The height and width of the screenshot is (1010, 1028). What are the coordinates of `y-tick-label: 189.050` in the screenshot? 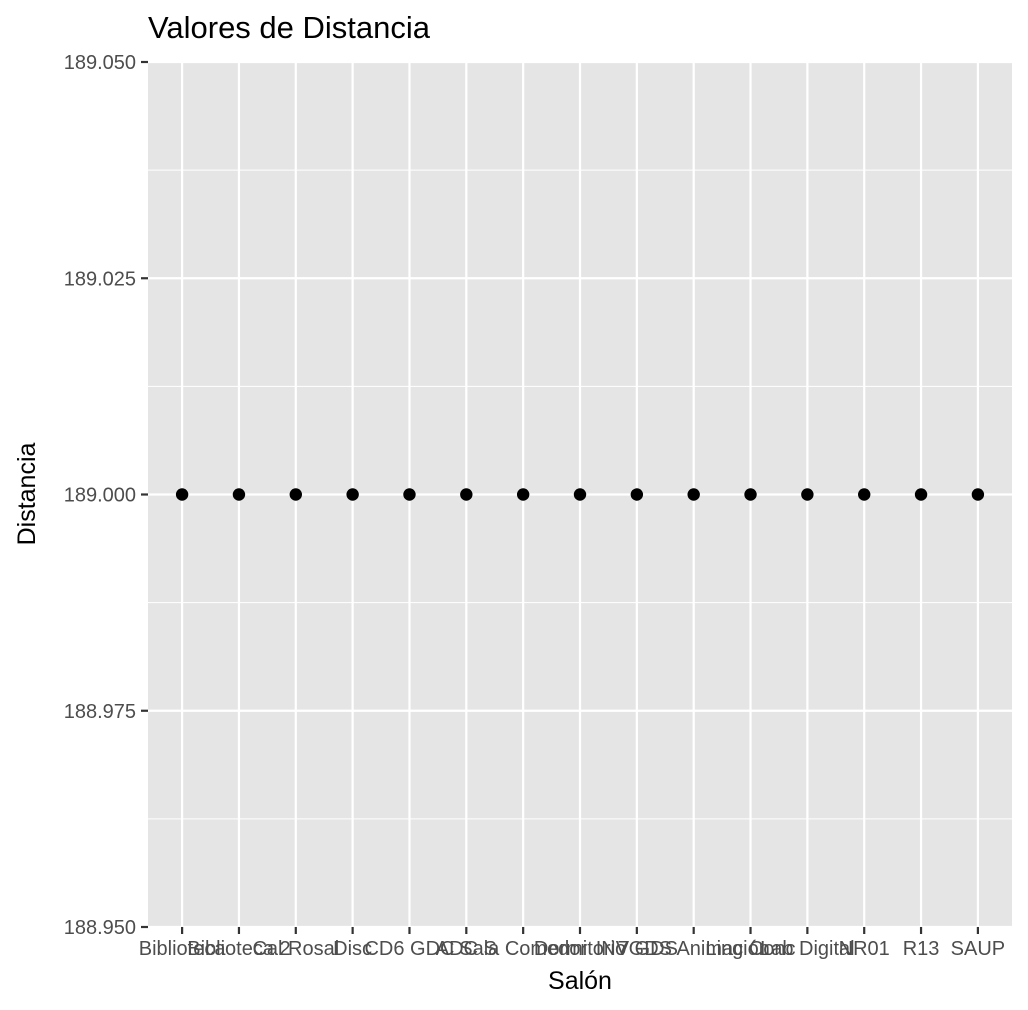 It's located at (100, 63).